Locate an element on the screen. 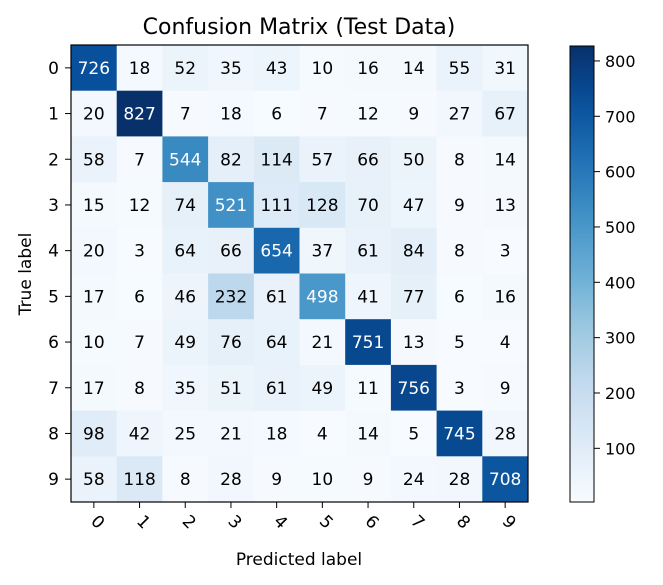 Image resolution: width=663 pixels, height=585 pixels. cell-value-label: 17 is located at coordinates (94, 389).